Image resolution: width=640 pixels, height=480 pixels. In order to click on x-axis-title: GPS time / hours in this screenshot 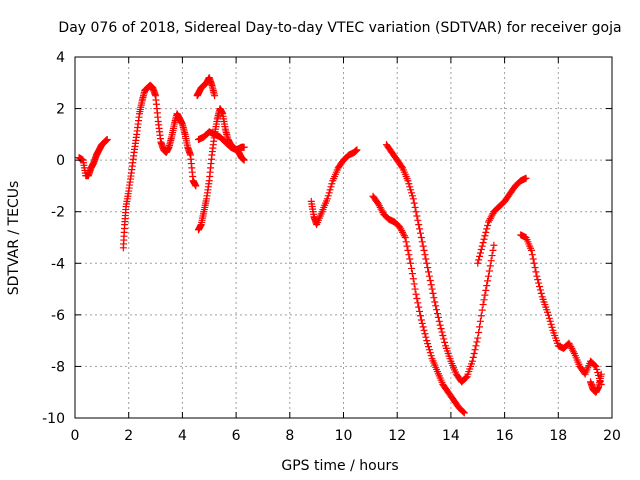, I will do `click(339, 466)`.